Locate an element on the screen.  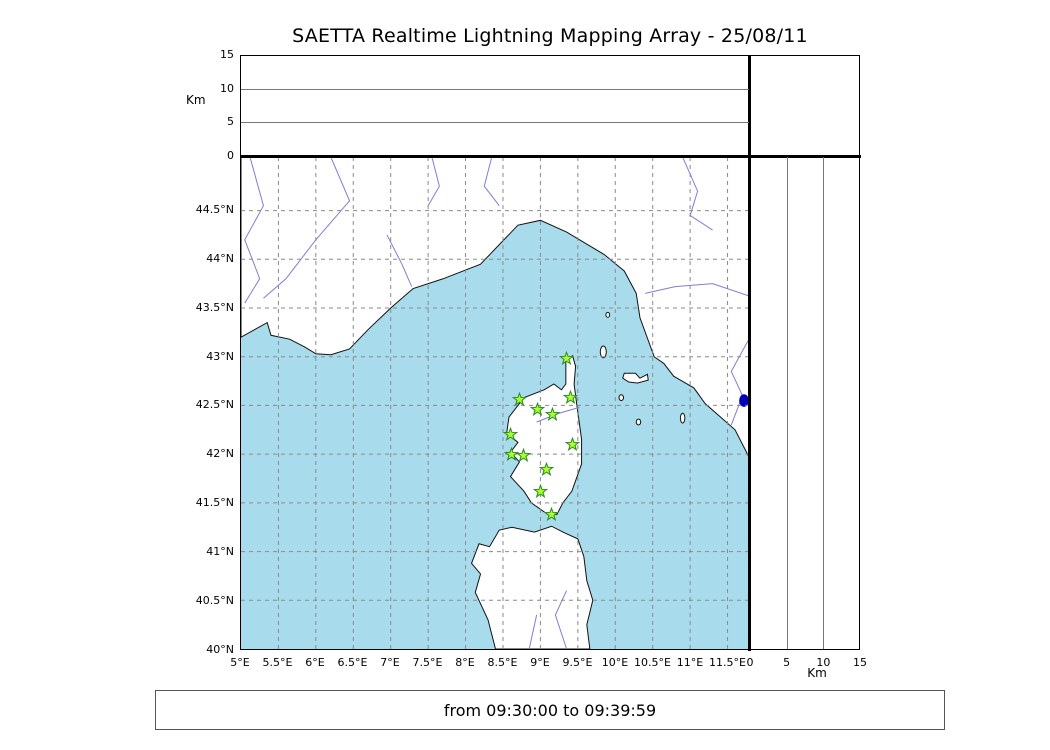
lon-tick-label: 8.5°E is located at coordinates (502, 662).